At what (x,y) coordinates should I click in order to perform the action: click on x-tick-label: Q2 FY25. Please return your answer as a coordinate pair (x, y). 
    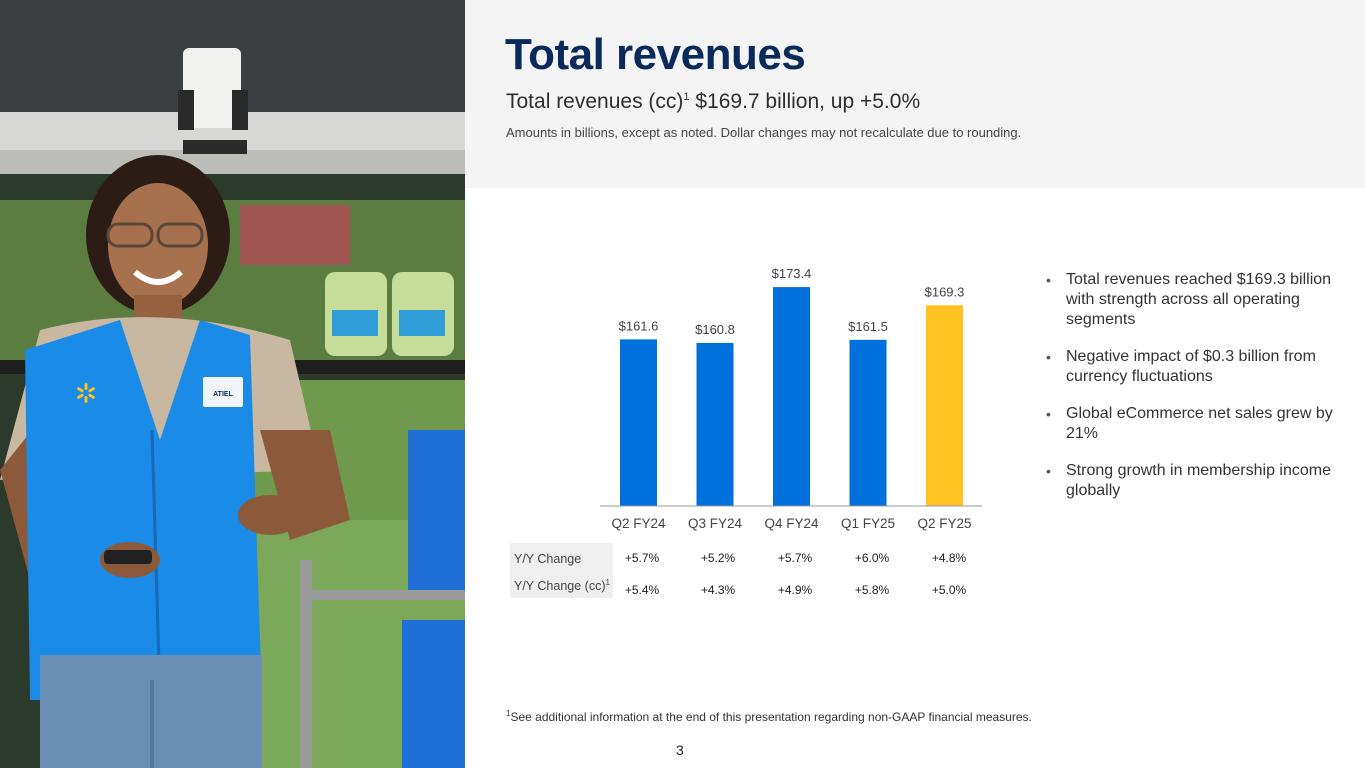
    Looking at the image, I should click on (944, 523).